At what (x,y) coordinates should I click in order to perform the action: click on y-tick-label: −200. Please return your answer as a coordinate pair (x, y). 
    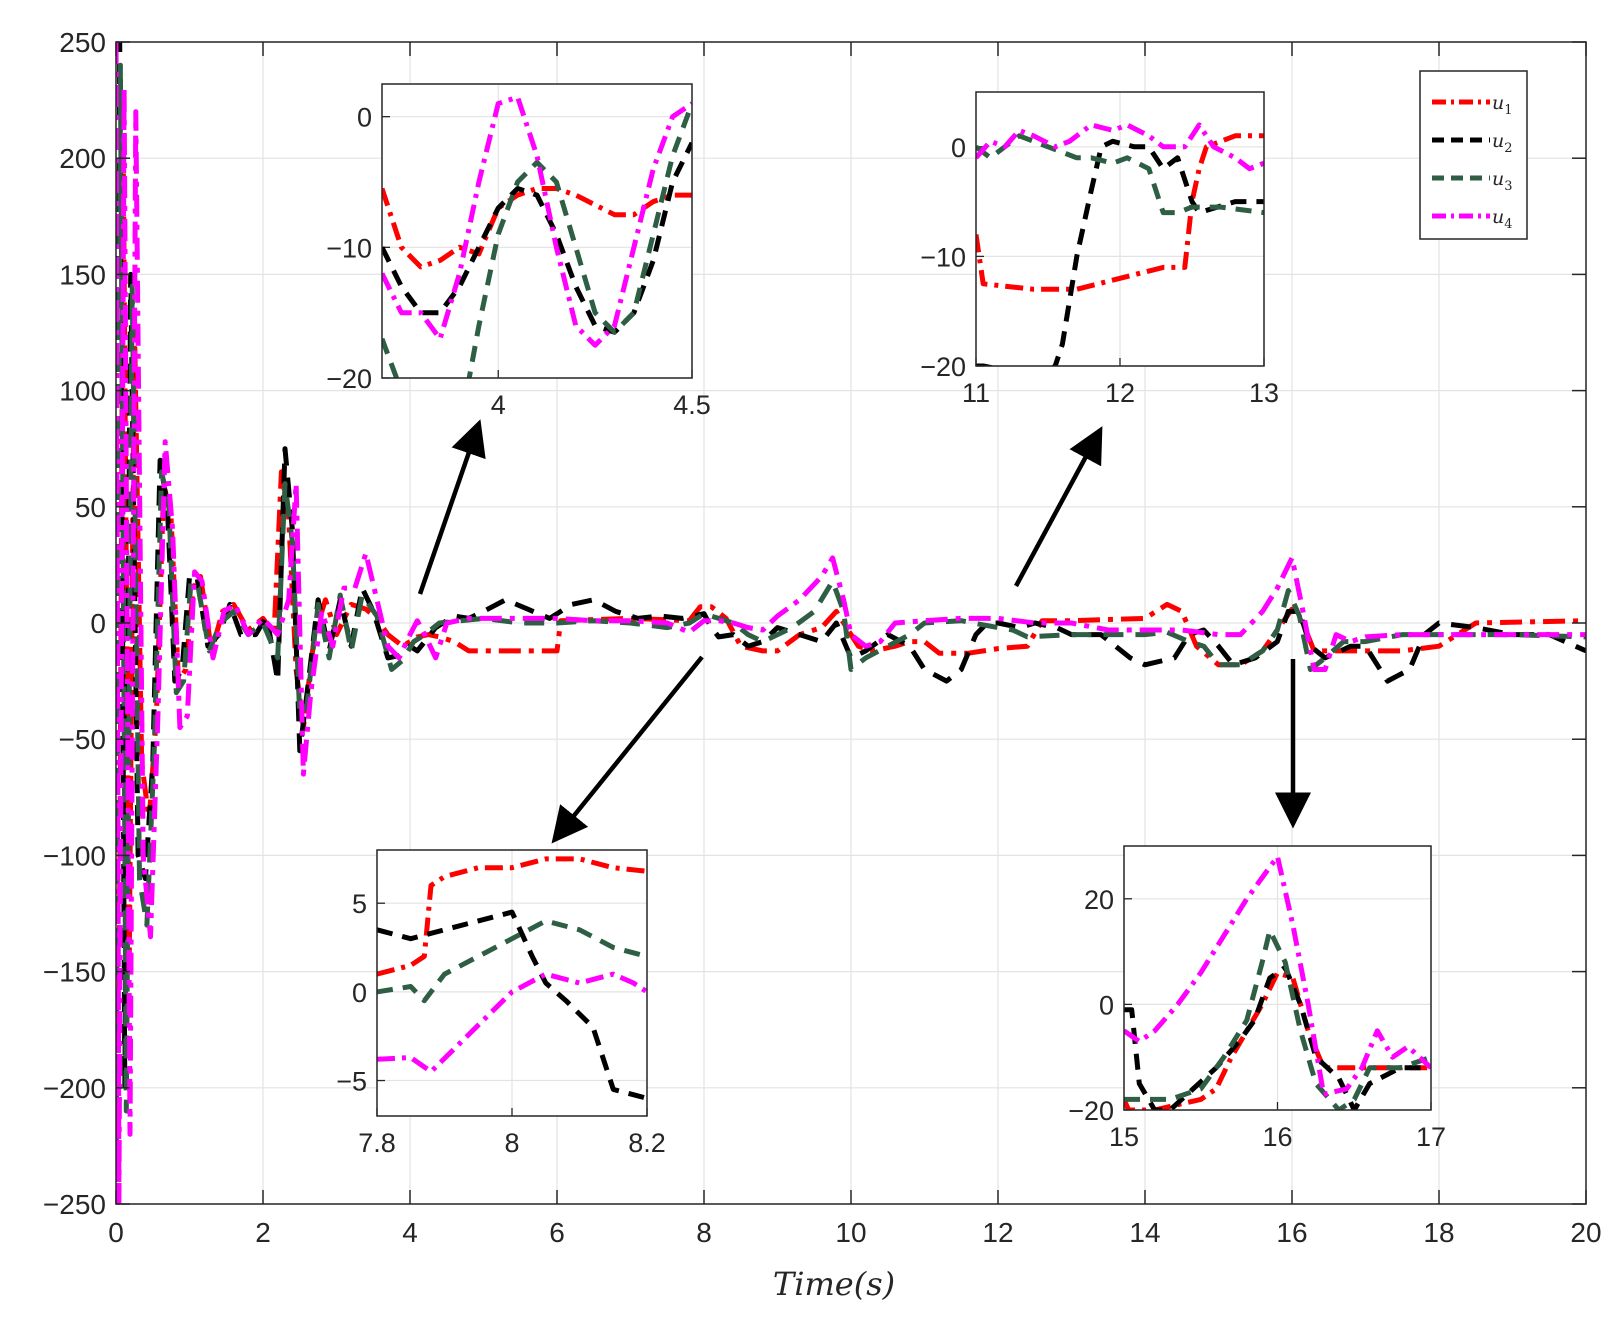
    Looking at the image, I should click on (74, 1088).